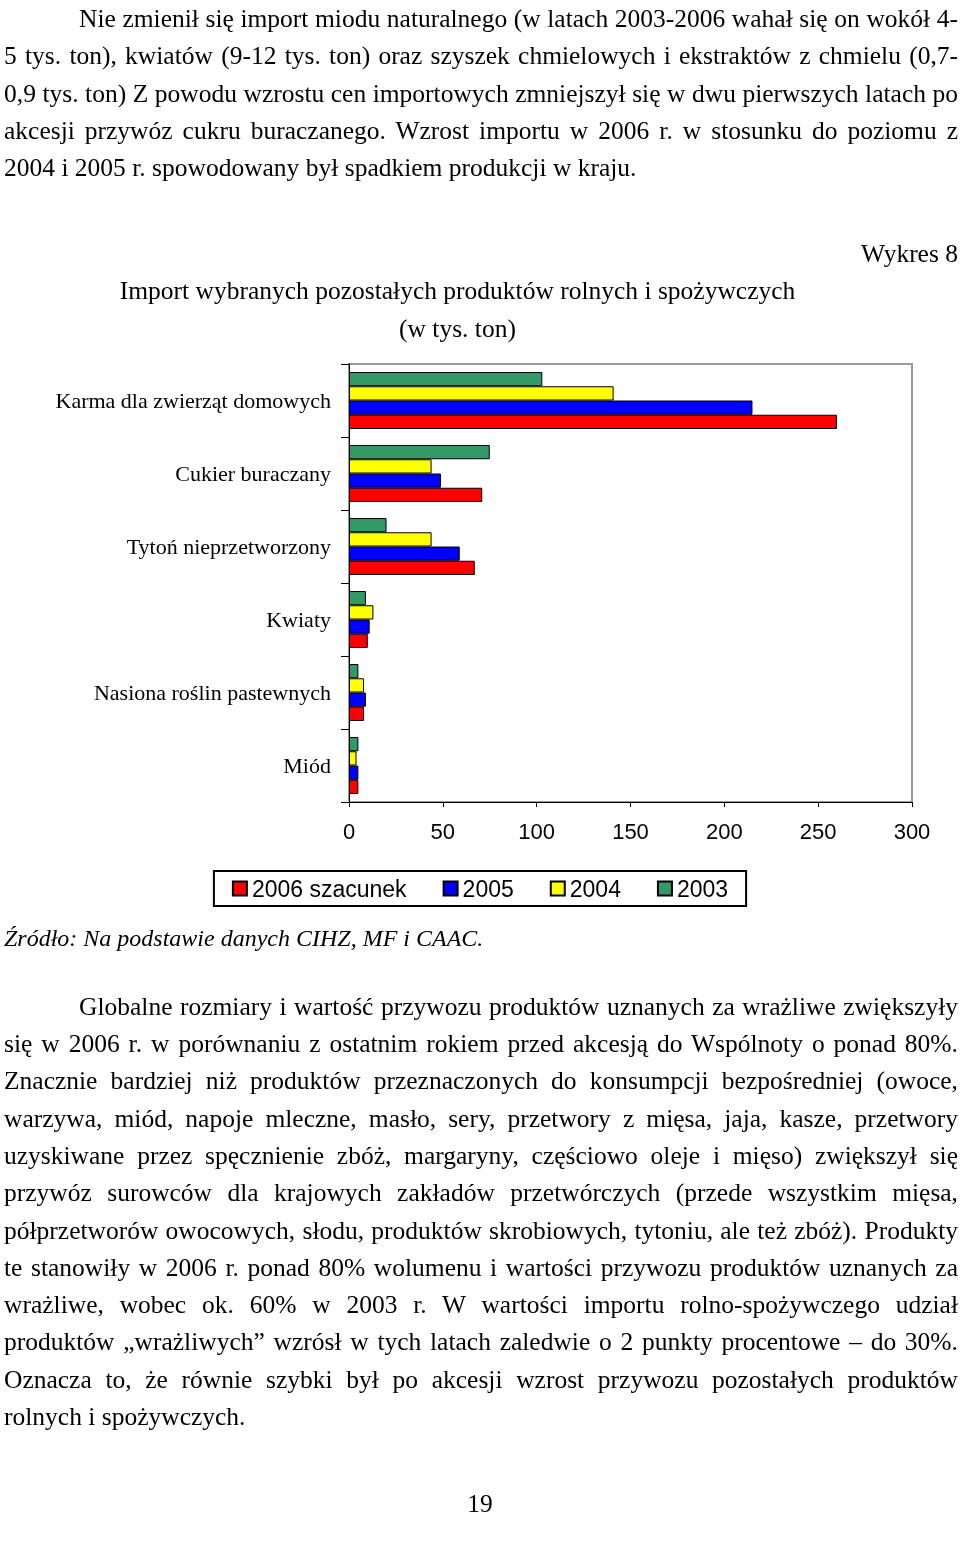 This screenshot has height=1543, width=960. What do you see at coordinates (253, 474) in the screenshot?
I see `y-tick-label: Cukier buraczany` at bounding box center [253, 474].